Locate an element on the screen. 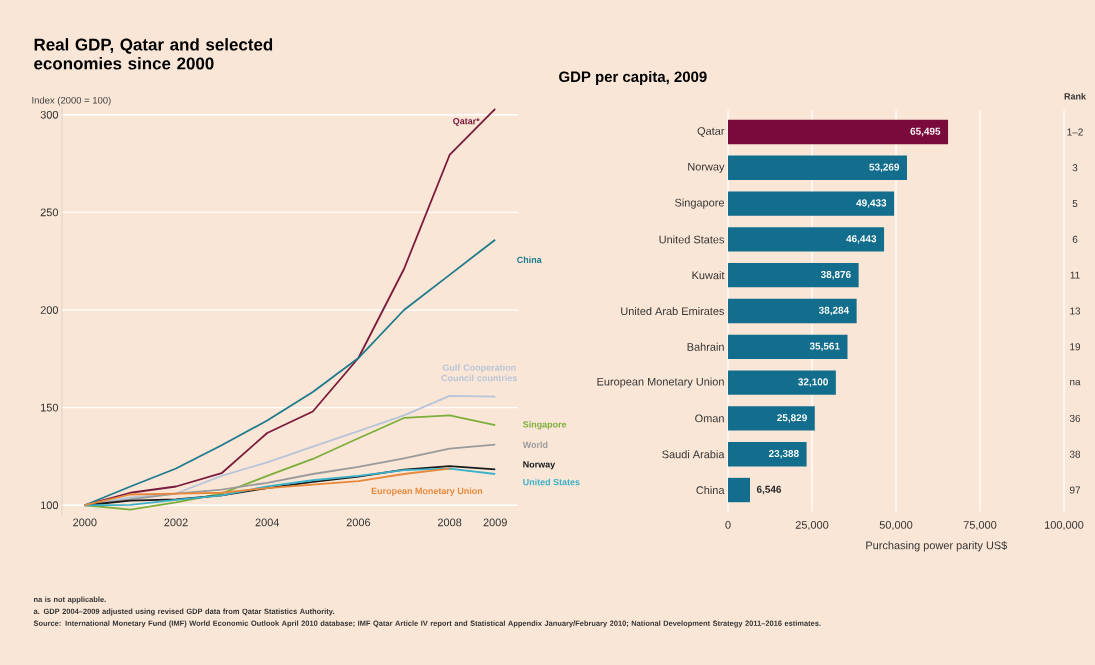 Image resolution: width=1095 pixels, height=665 pixels. x-axis-title: Purchasing power parity US$ is located at coordinates (937, 546).